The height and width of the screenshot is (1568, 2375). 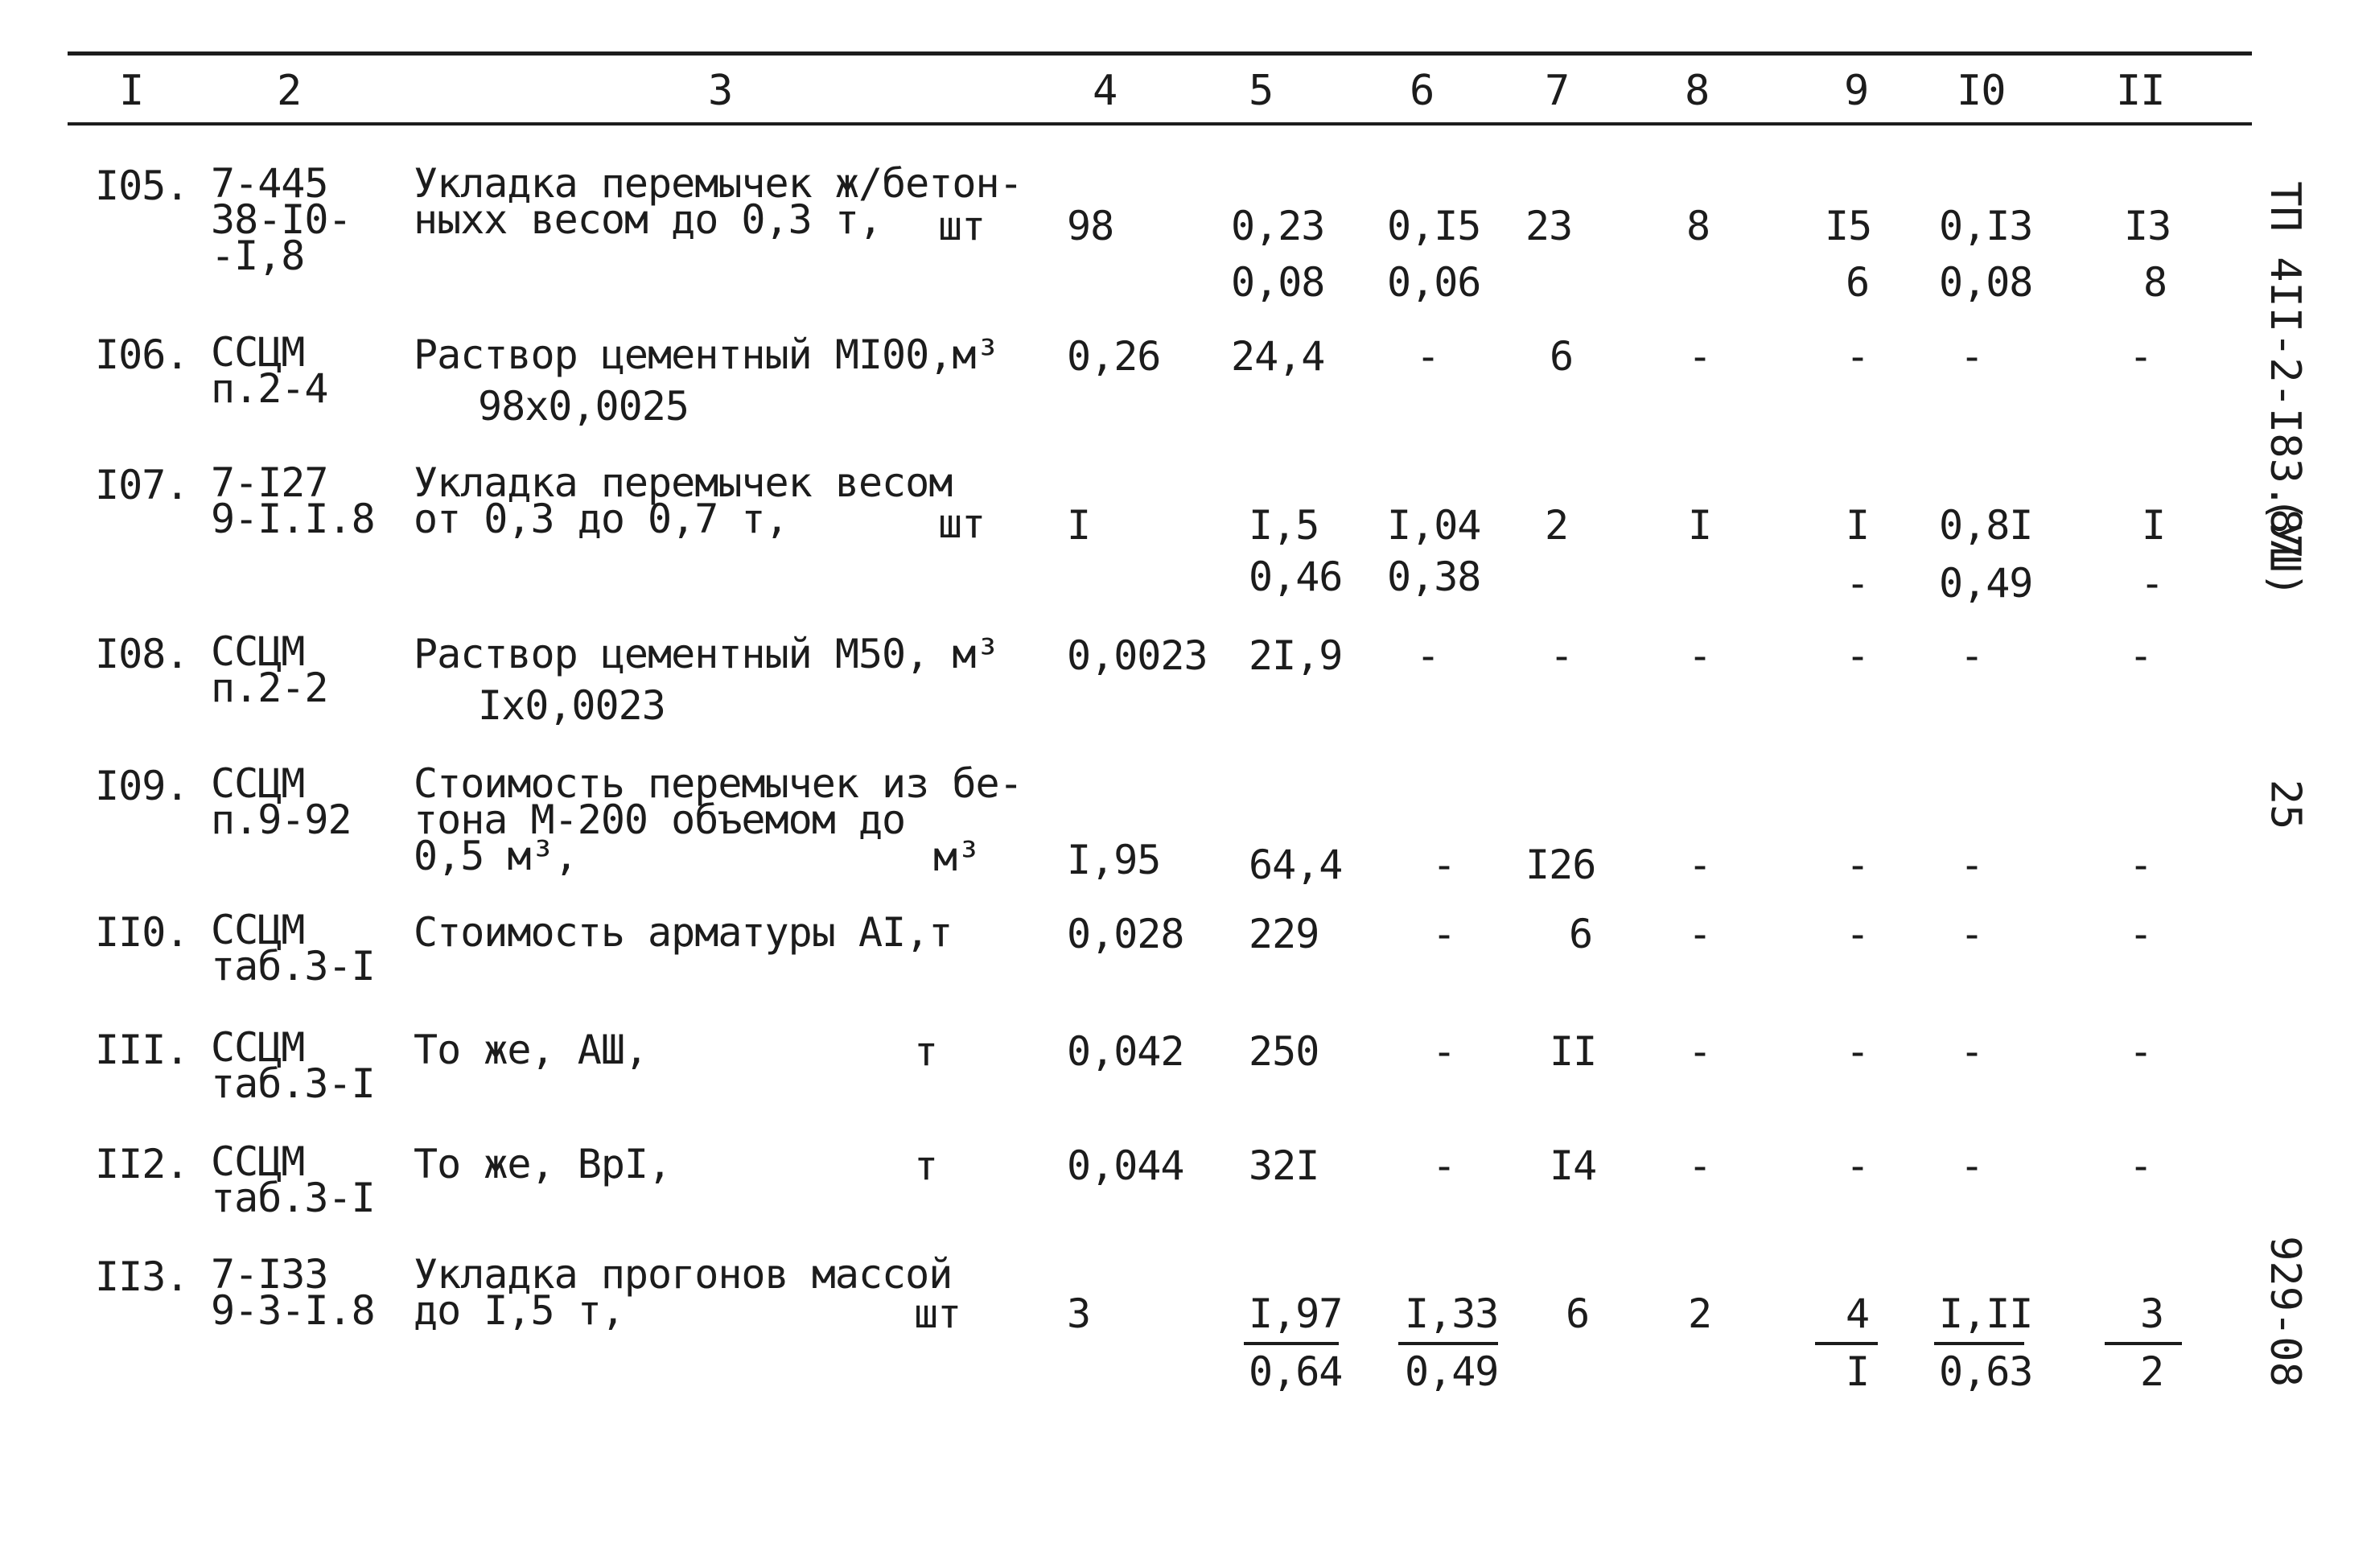 What do you see at coordinates (293, 1292) in the screenshot?
I see `norm-code: 7-I33 9-3-I.8` at bounding box center [293, 1292].